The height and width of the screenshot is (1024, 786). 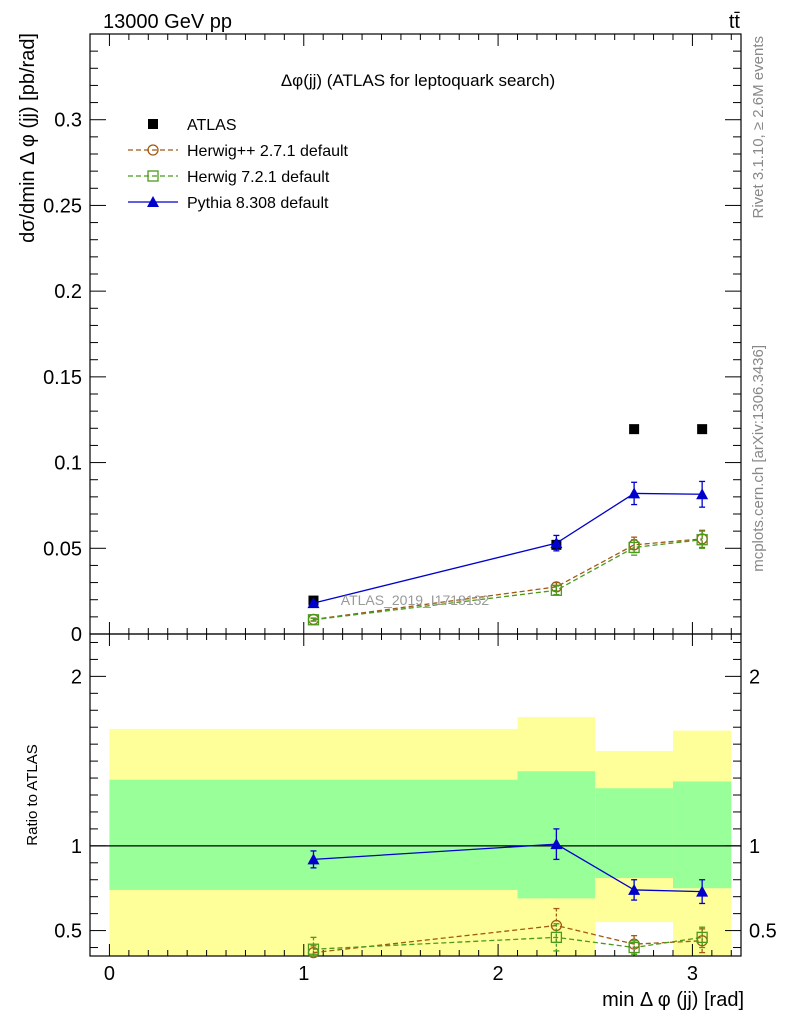 What do you see at coordinates (673, 1000) in the screenshot?
I see `x-axis-label: min Δ φ (jj) [rad]` at bounding box center [673, 1000].